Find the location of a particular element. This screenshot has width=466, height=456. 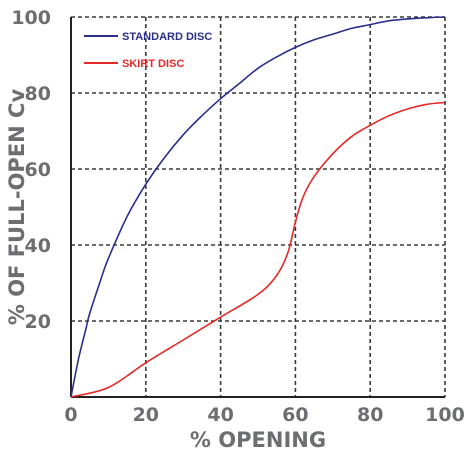

x-tick-label: 20 is located at coordinates (146, 415).